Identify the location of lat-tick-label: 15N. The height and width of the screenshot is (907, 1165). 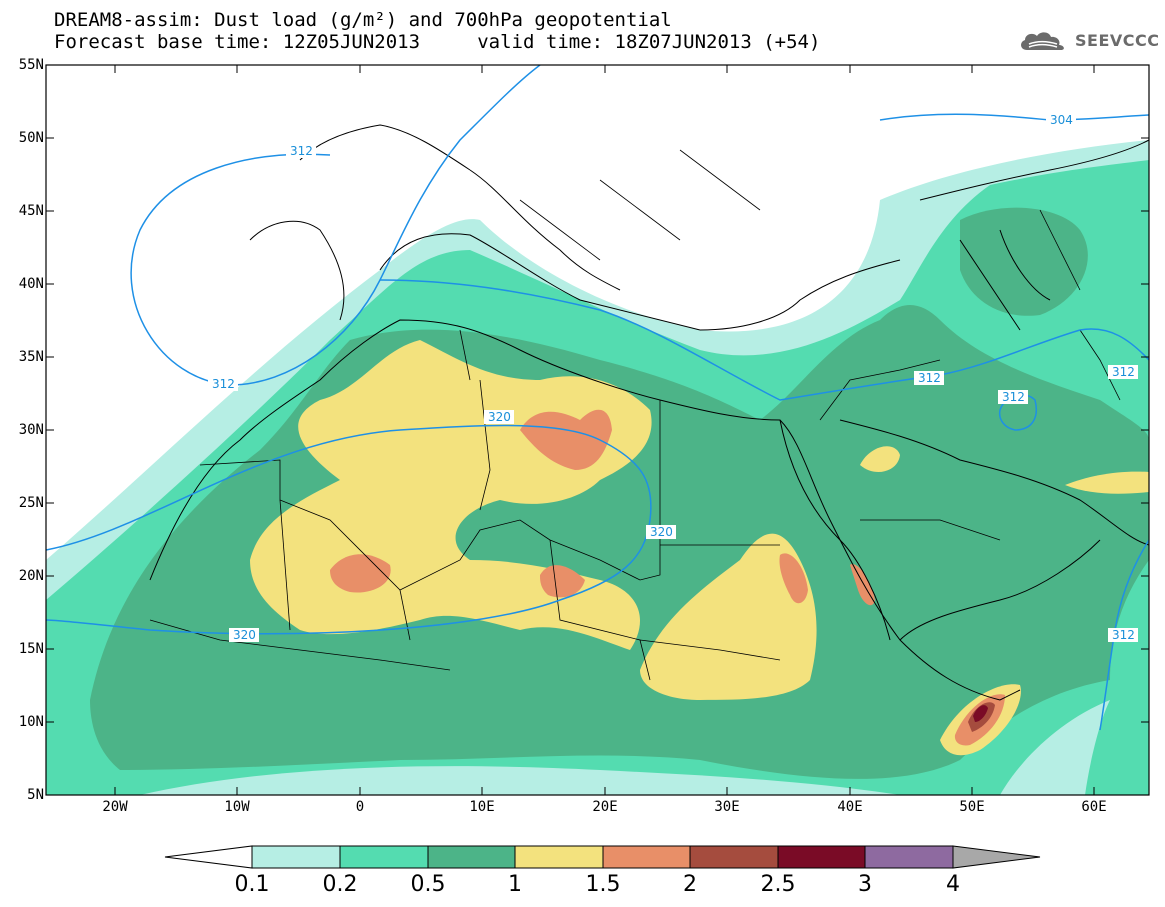
(31, 649).